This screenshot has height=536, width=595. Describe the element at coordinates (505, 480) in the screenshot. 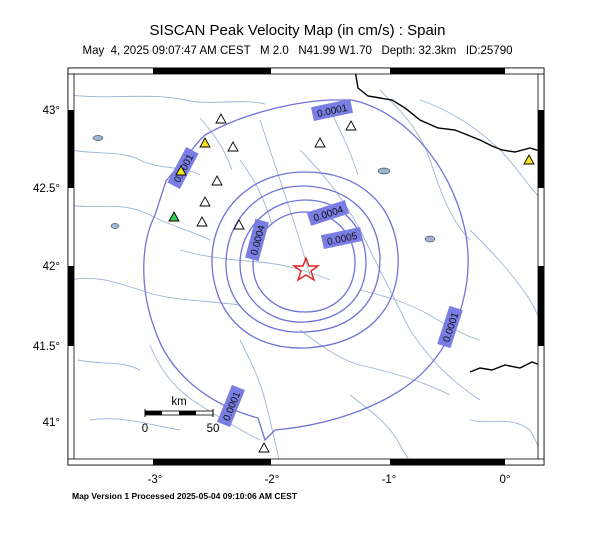

I see `lon-label: 0°` at that location.